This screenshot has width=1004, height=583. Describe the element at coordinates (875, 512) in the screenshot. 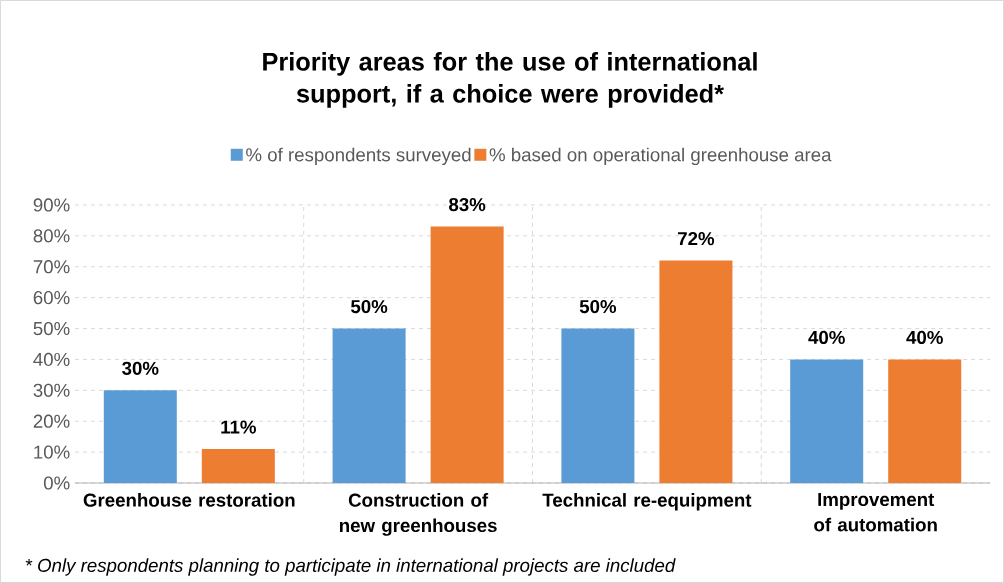

I see `x-tick-label: Improvement of automation` at that location.